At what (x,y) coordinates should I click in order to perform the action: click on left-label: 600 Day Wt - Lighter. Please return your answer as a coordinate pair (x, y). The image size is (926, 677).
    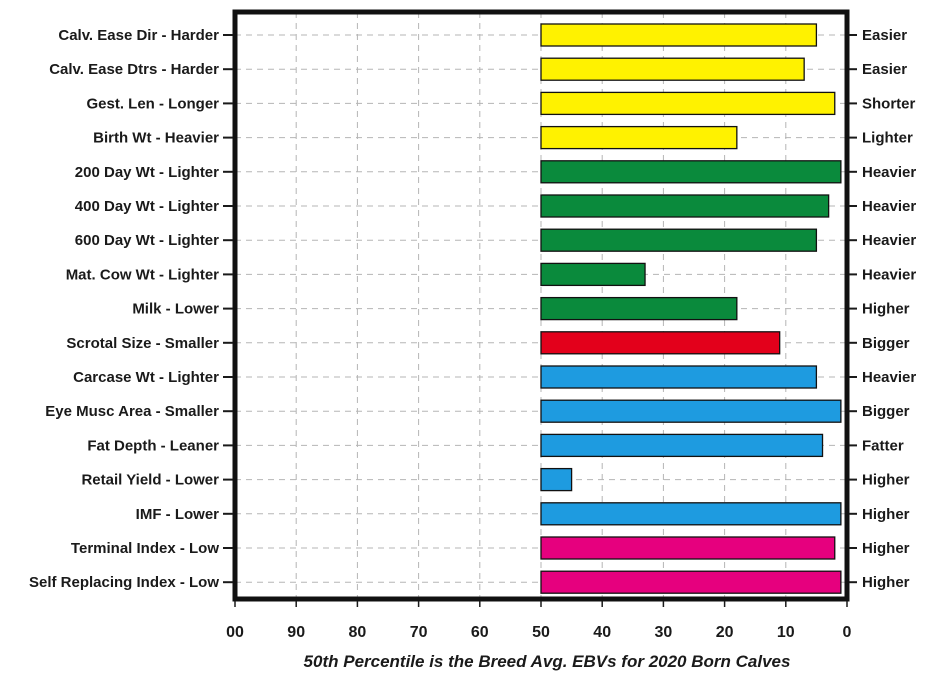
    Looking at the image, I should click on (147, 240).